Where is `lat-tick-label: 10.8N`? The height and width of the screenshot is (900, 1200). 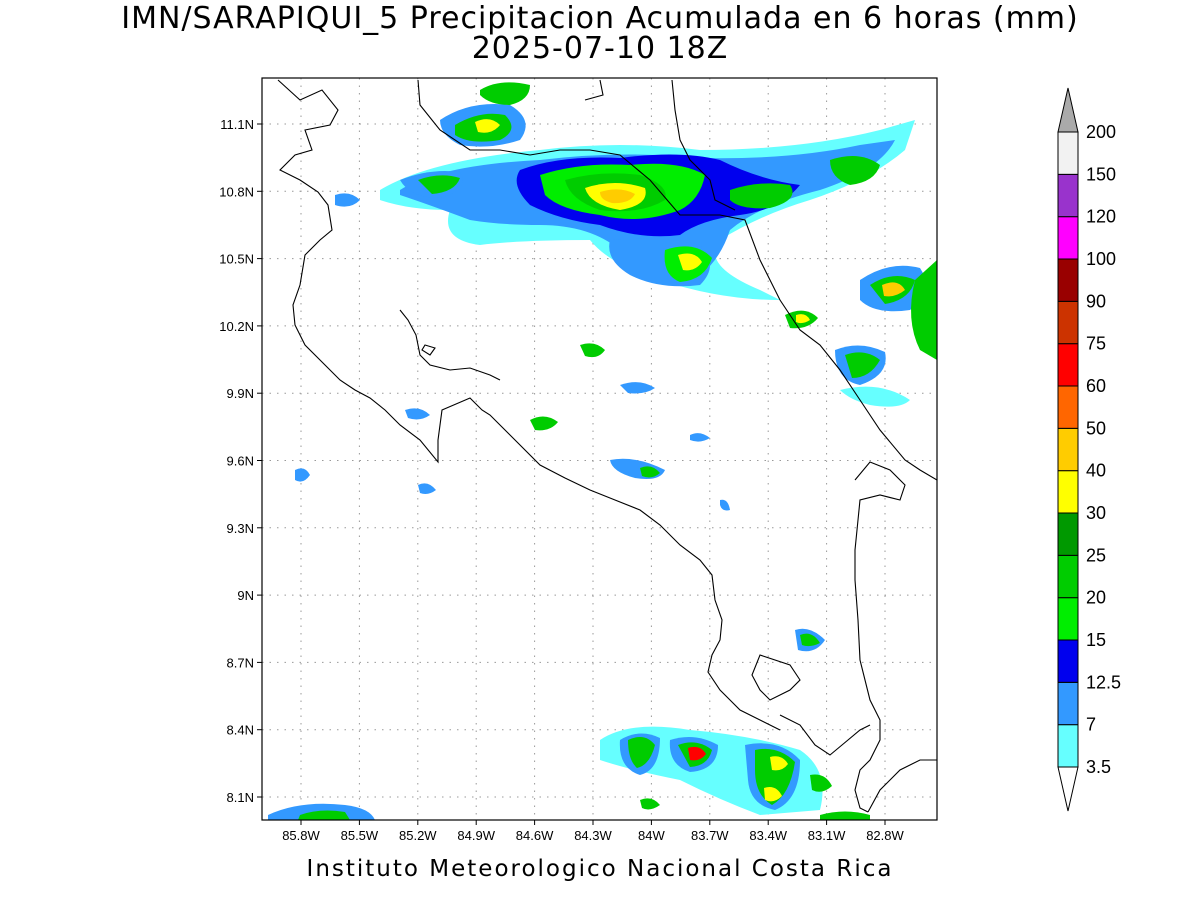
lat-tick-label: 10.8N is located at coordinates (236, 191).